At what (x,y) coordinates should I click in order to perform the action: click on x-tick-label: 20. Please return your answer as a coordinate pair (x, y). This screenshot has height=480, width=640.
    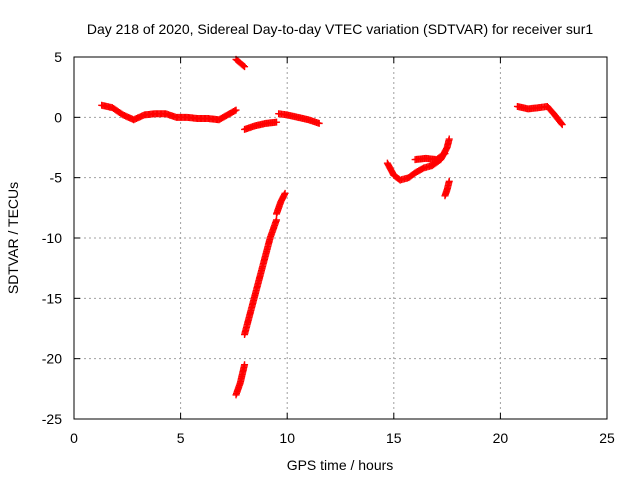
    Looking at the image, I should click on (501, 438).